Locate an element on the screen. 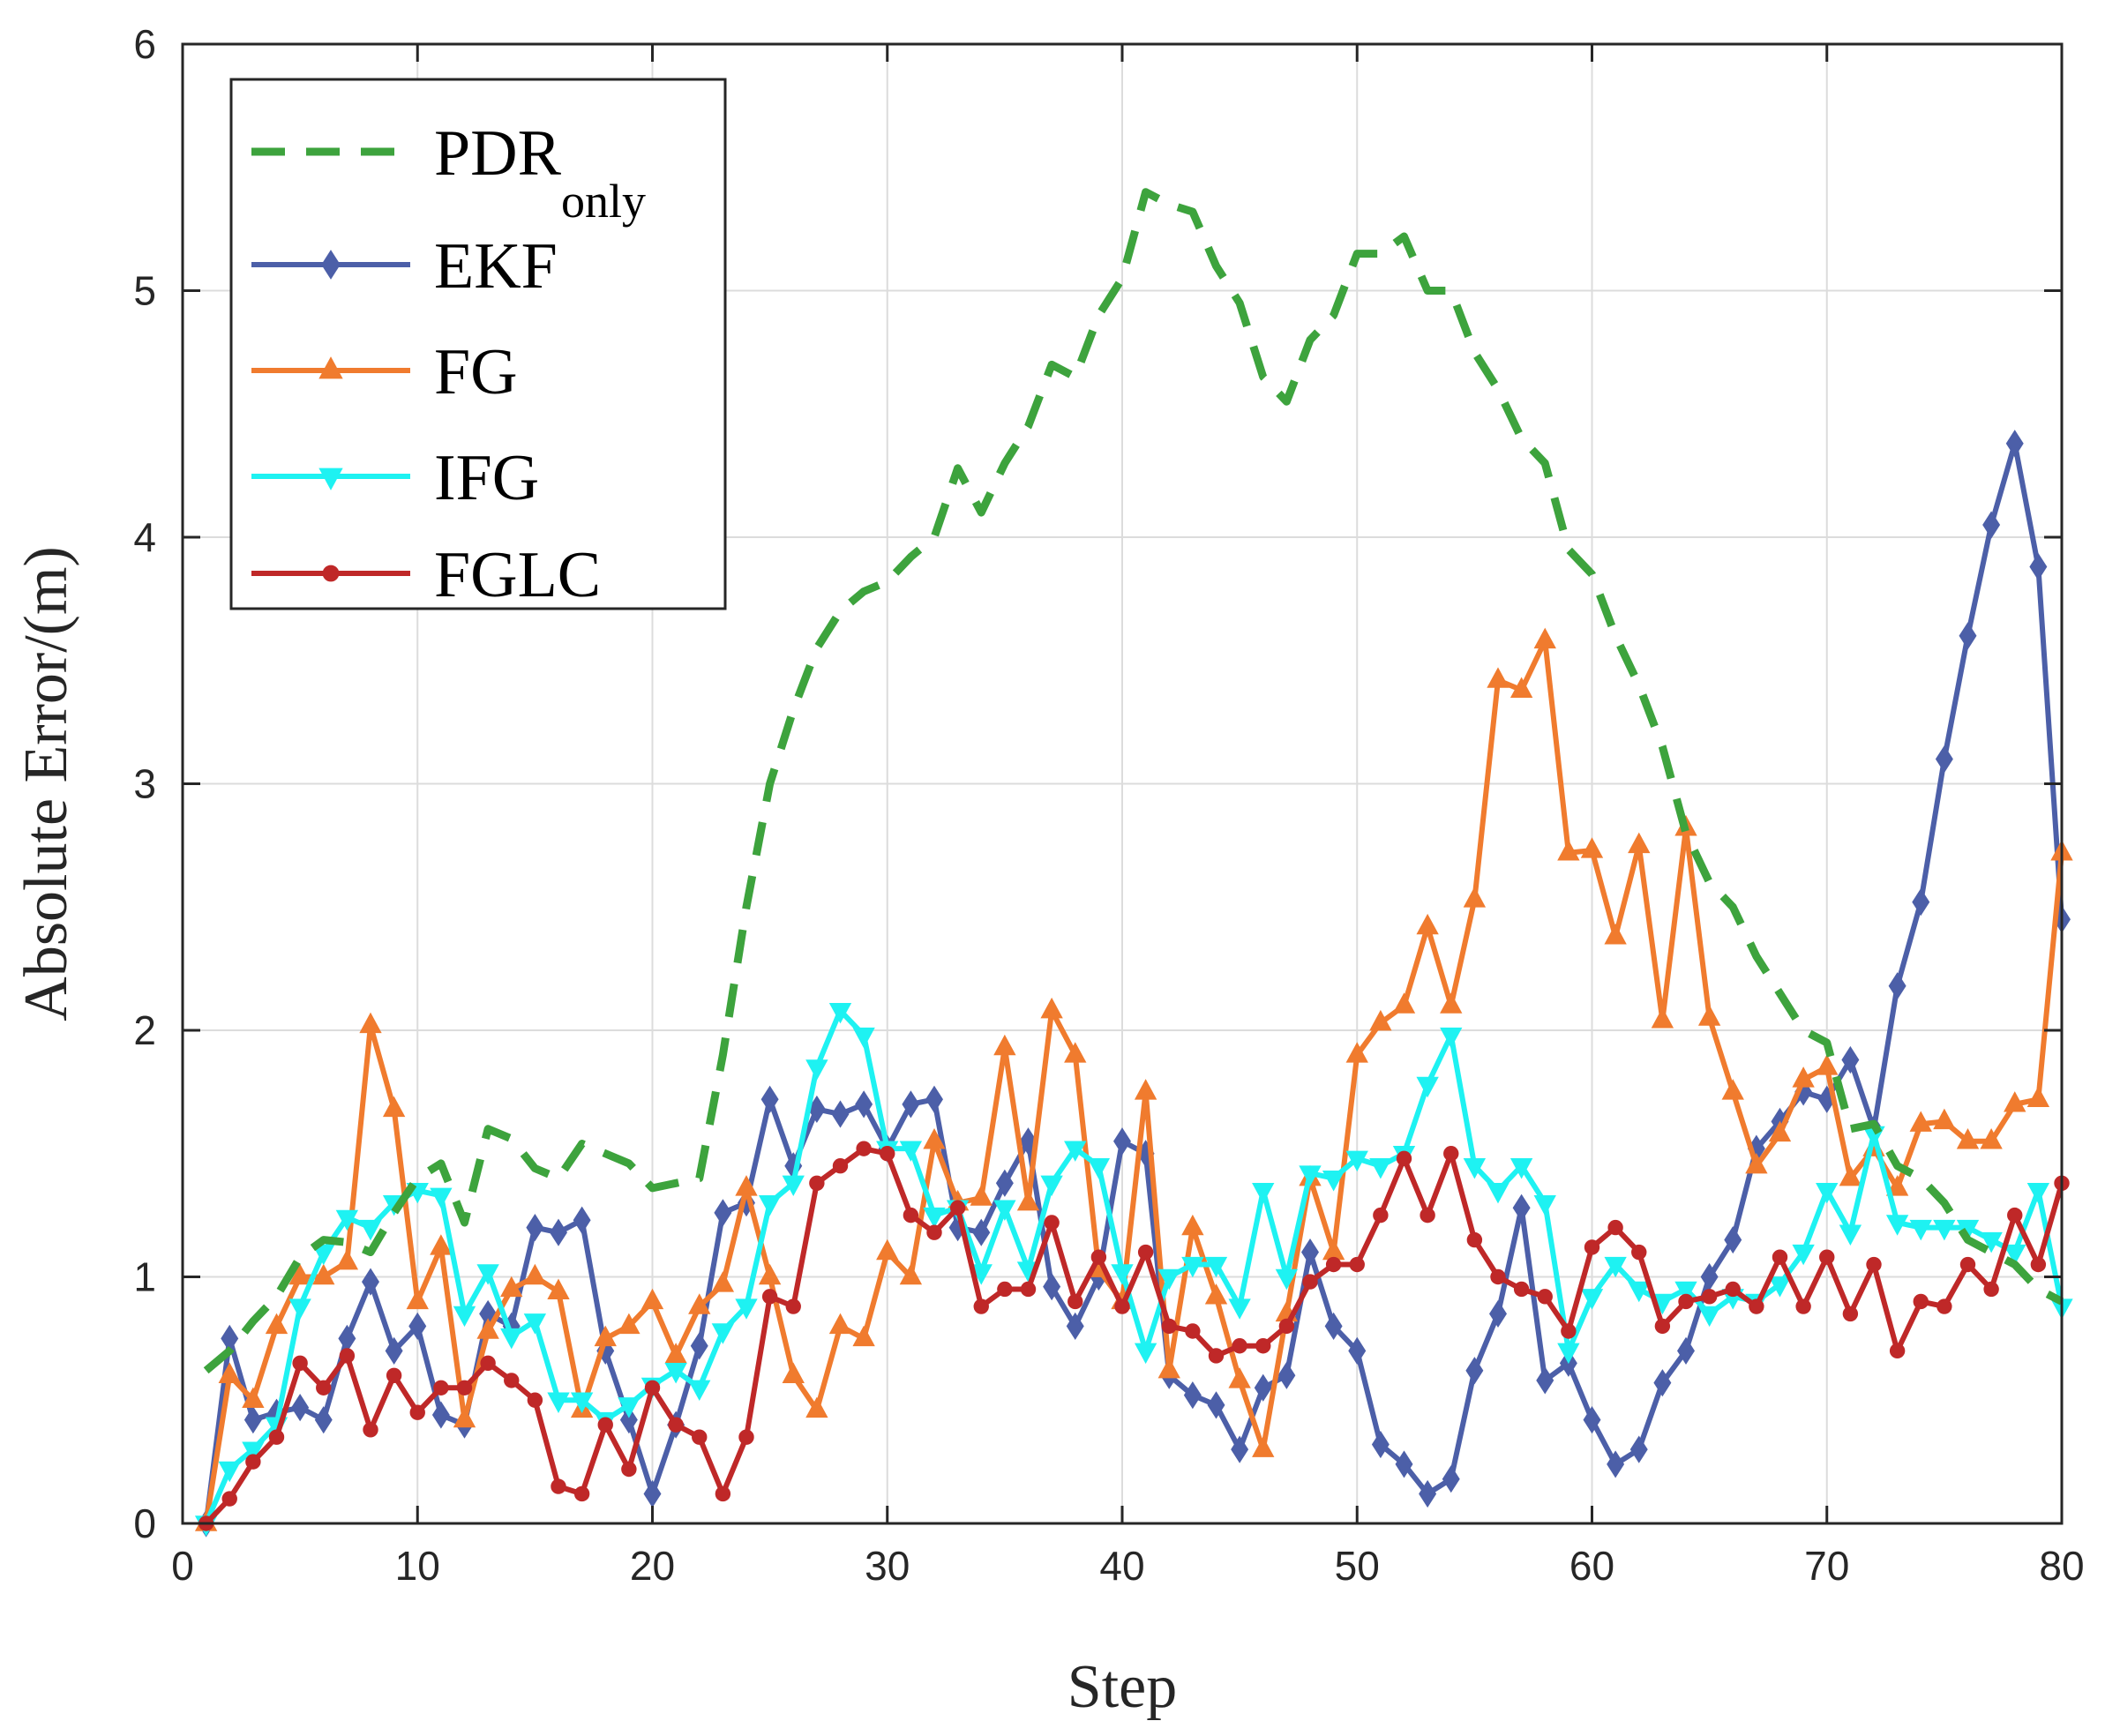 The image size is (2105, 1736). legend-label-text: PDR is located at coordinates (498, 153).